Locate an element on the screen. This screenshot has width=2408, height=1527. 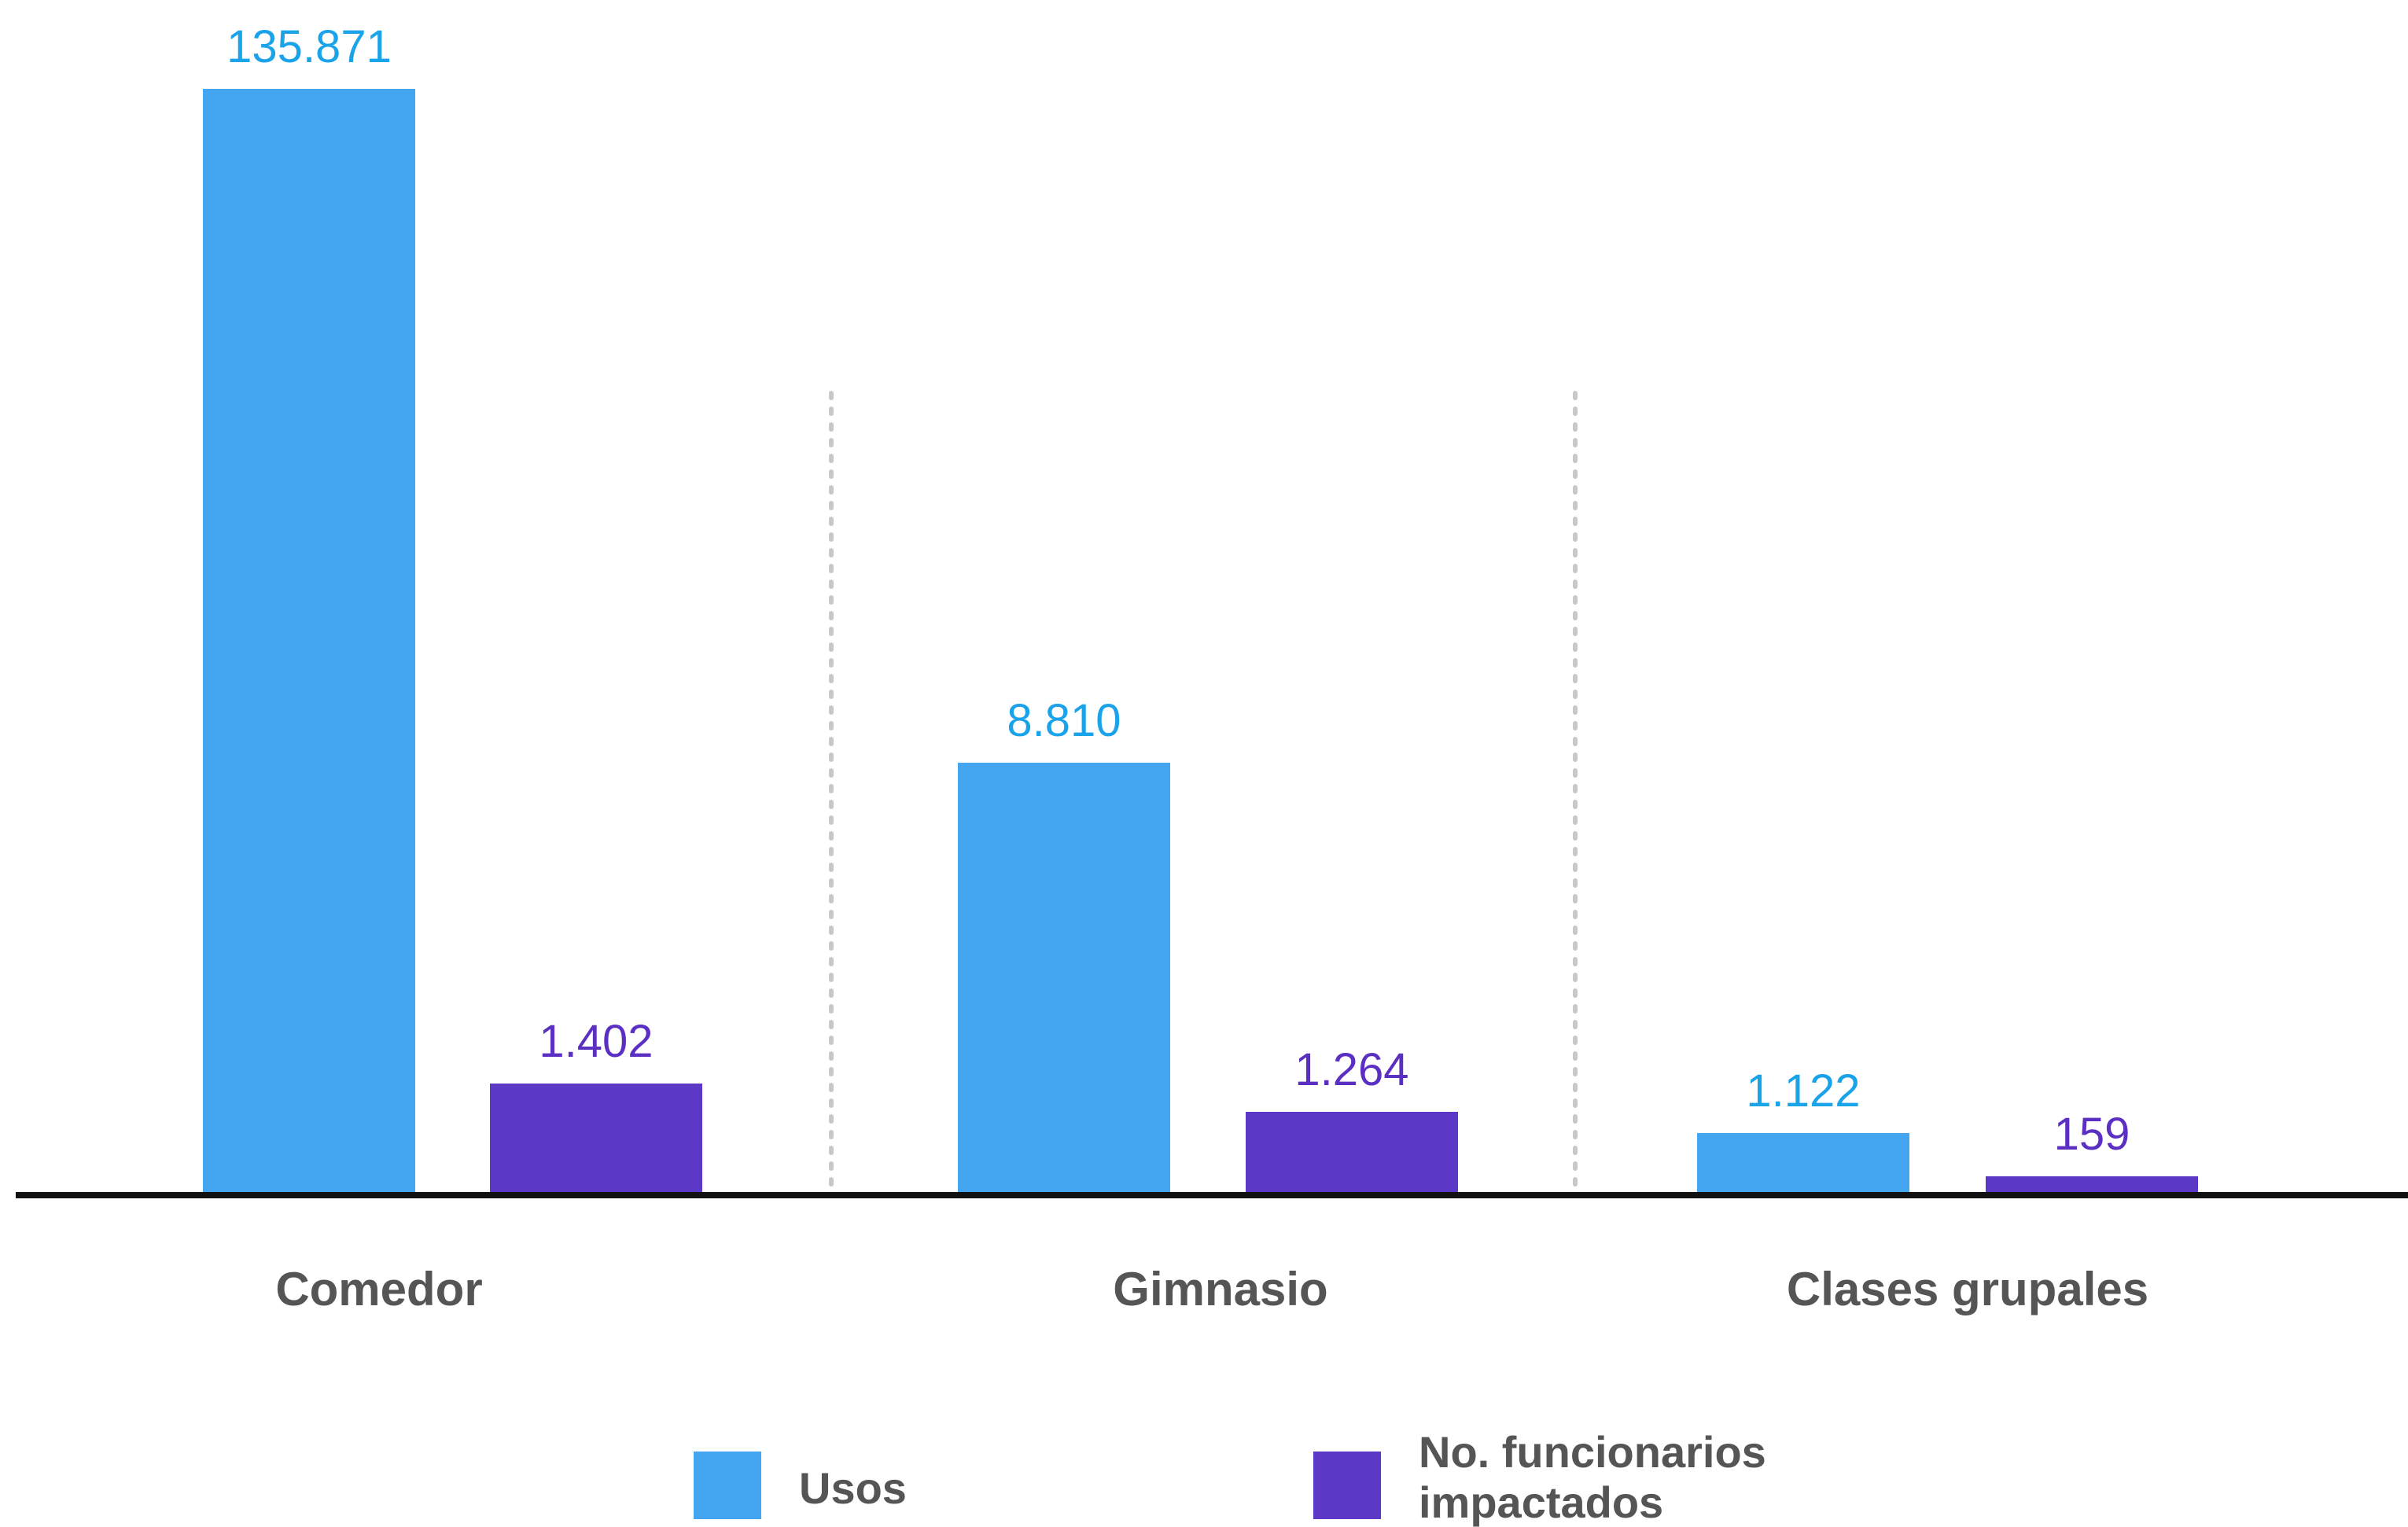
value-label-clases-grupales-usos: 1.122 is located at coordinates (1803, 1091).